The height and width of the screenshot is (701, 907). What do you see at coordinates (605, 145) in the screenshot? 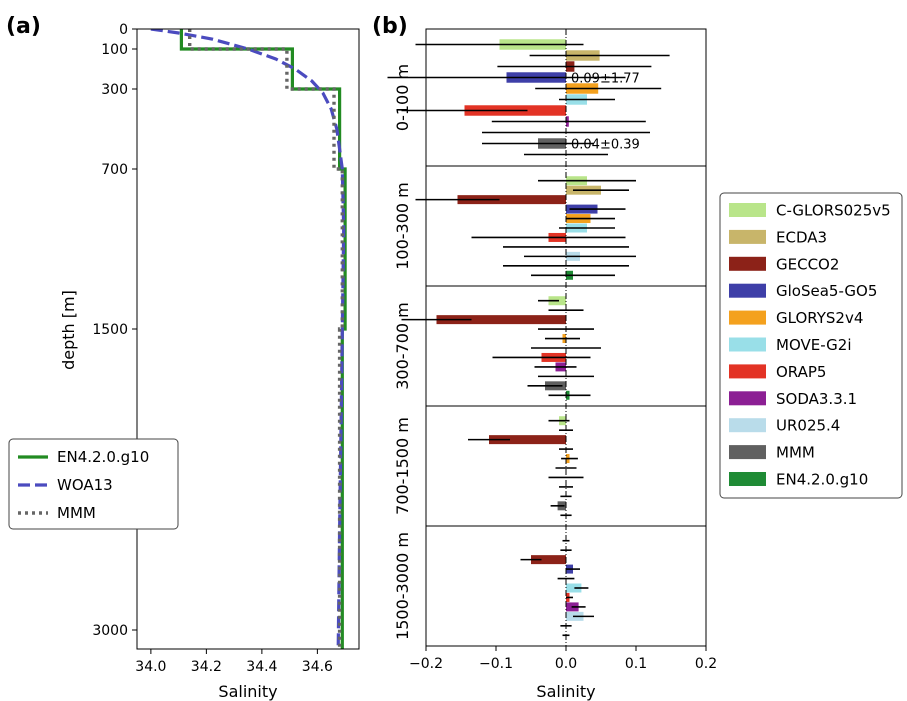
I see `annotation-label: 0.04±0.39` at bounding box center [605, 145].